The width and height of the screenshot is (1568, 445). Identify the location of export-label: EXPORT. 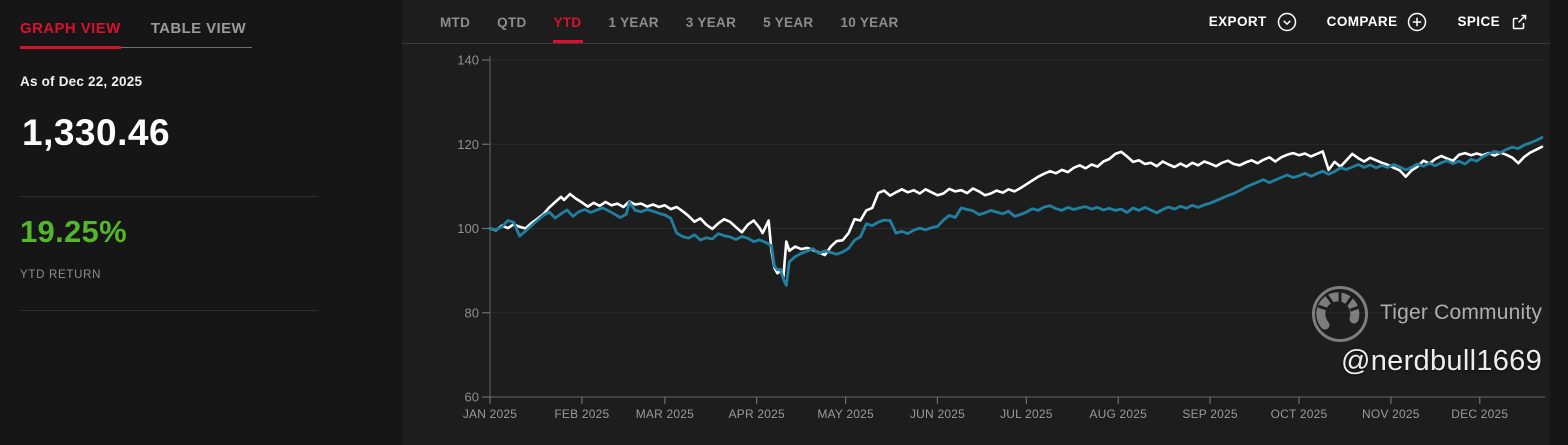
(1237, 21).